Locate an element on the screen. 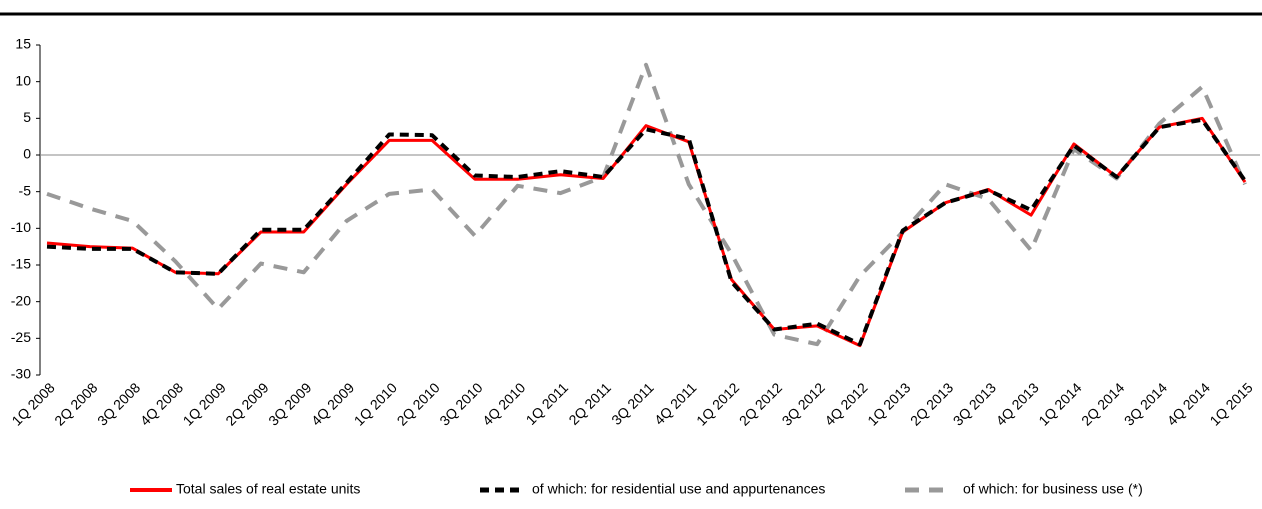 The width and height of the screenshot is (1262, 509). x-tick-label: 2Q 2010 is located at coordinates (418, 403).